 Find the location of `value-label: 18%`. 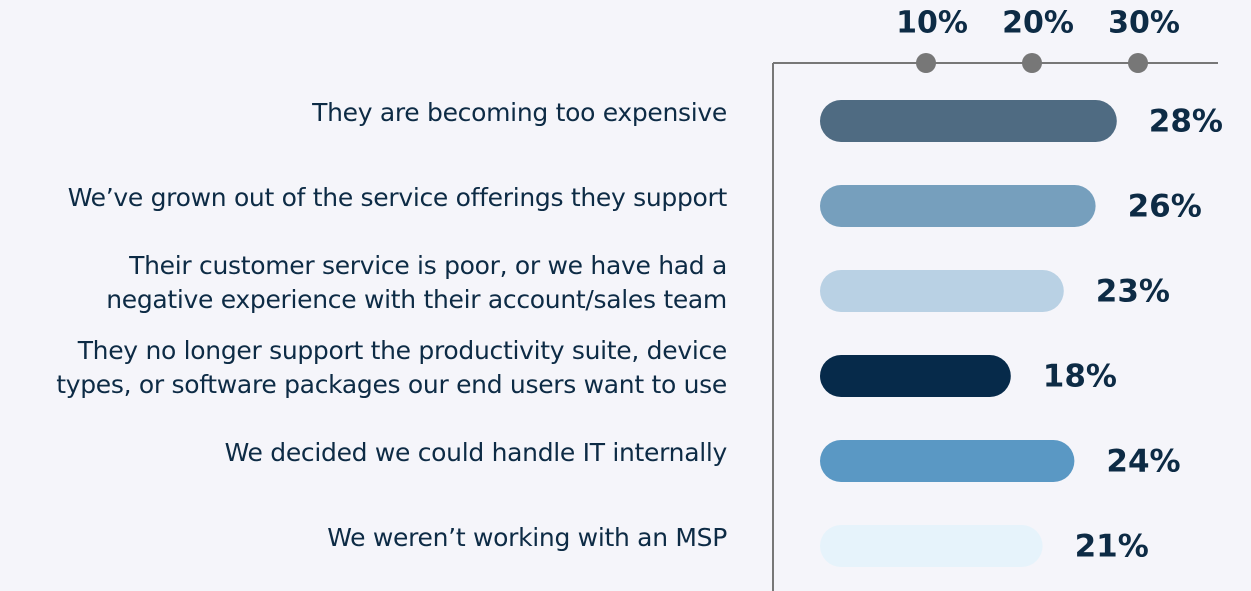

value-label: 18% is located at coordinates (1080, 377).